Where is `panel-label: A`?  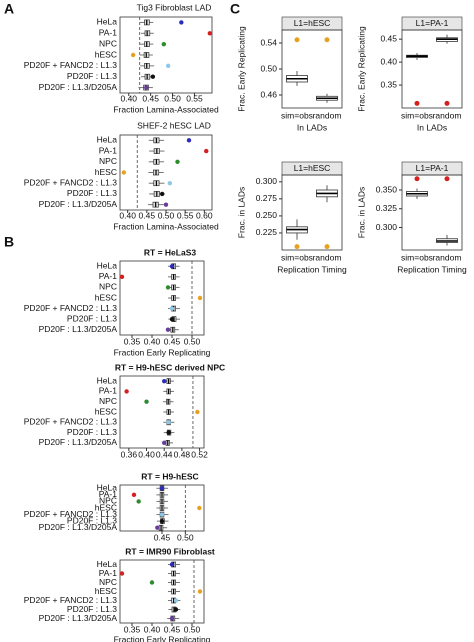 panel-label: A is located at coordinates (9, 9).